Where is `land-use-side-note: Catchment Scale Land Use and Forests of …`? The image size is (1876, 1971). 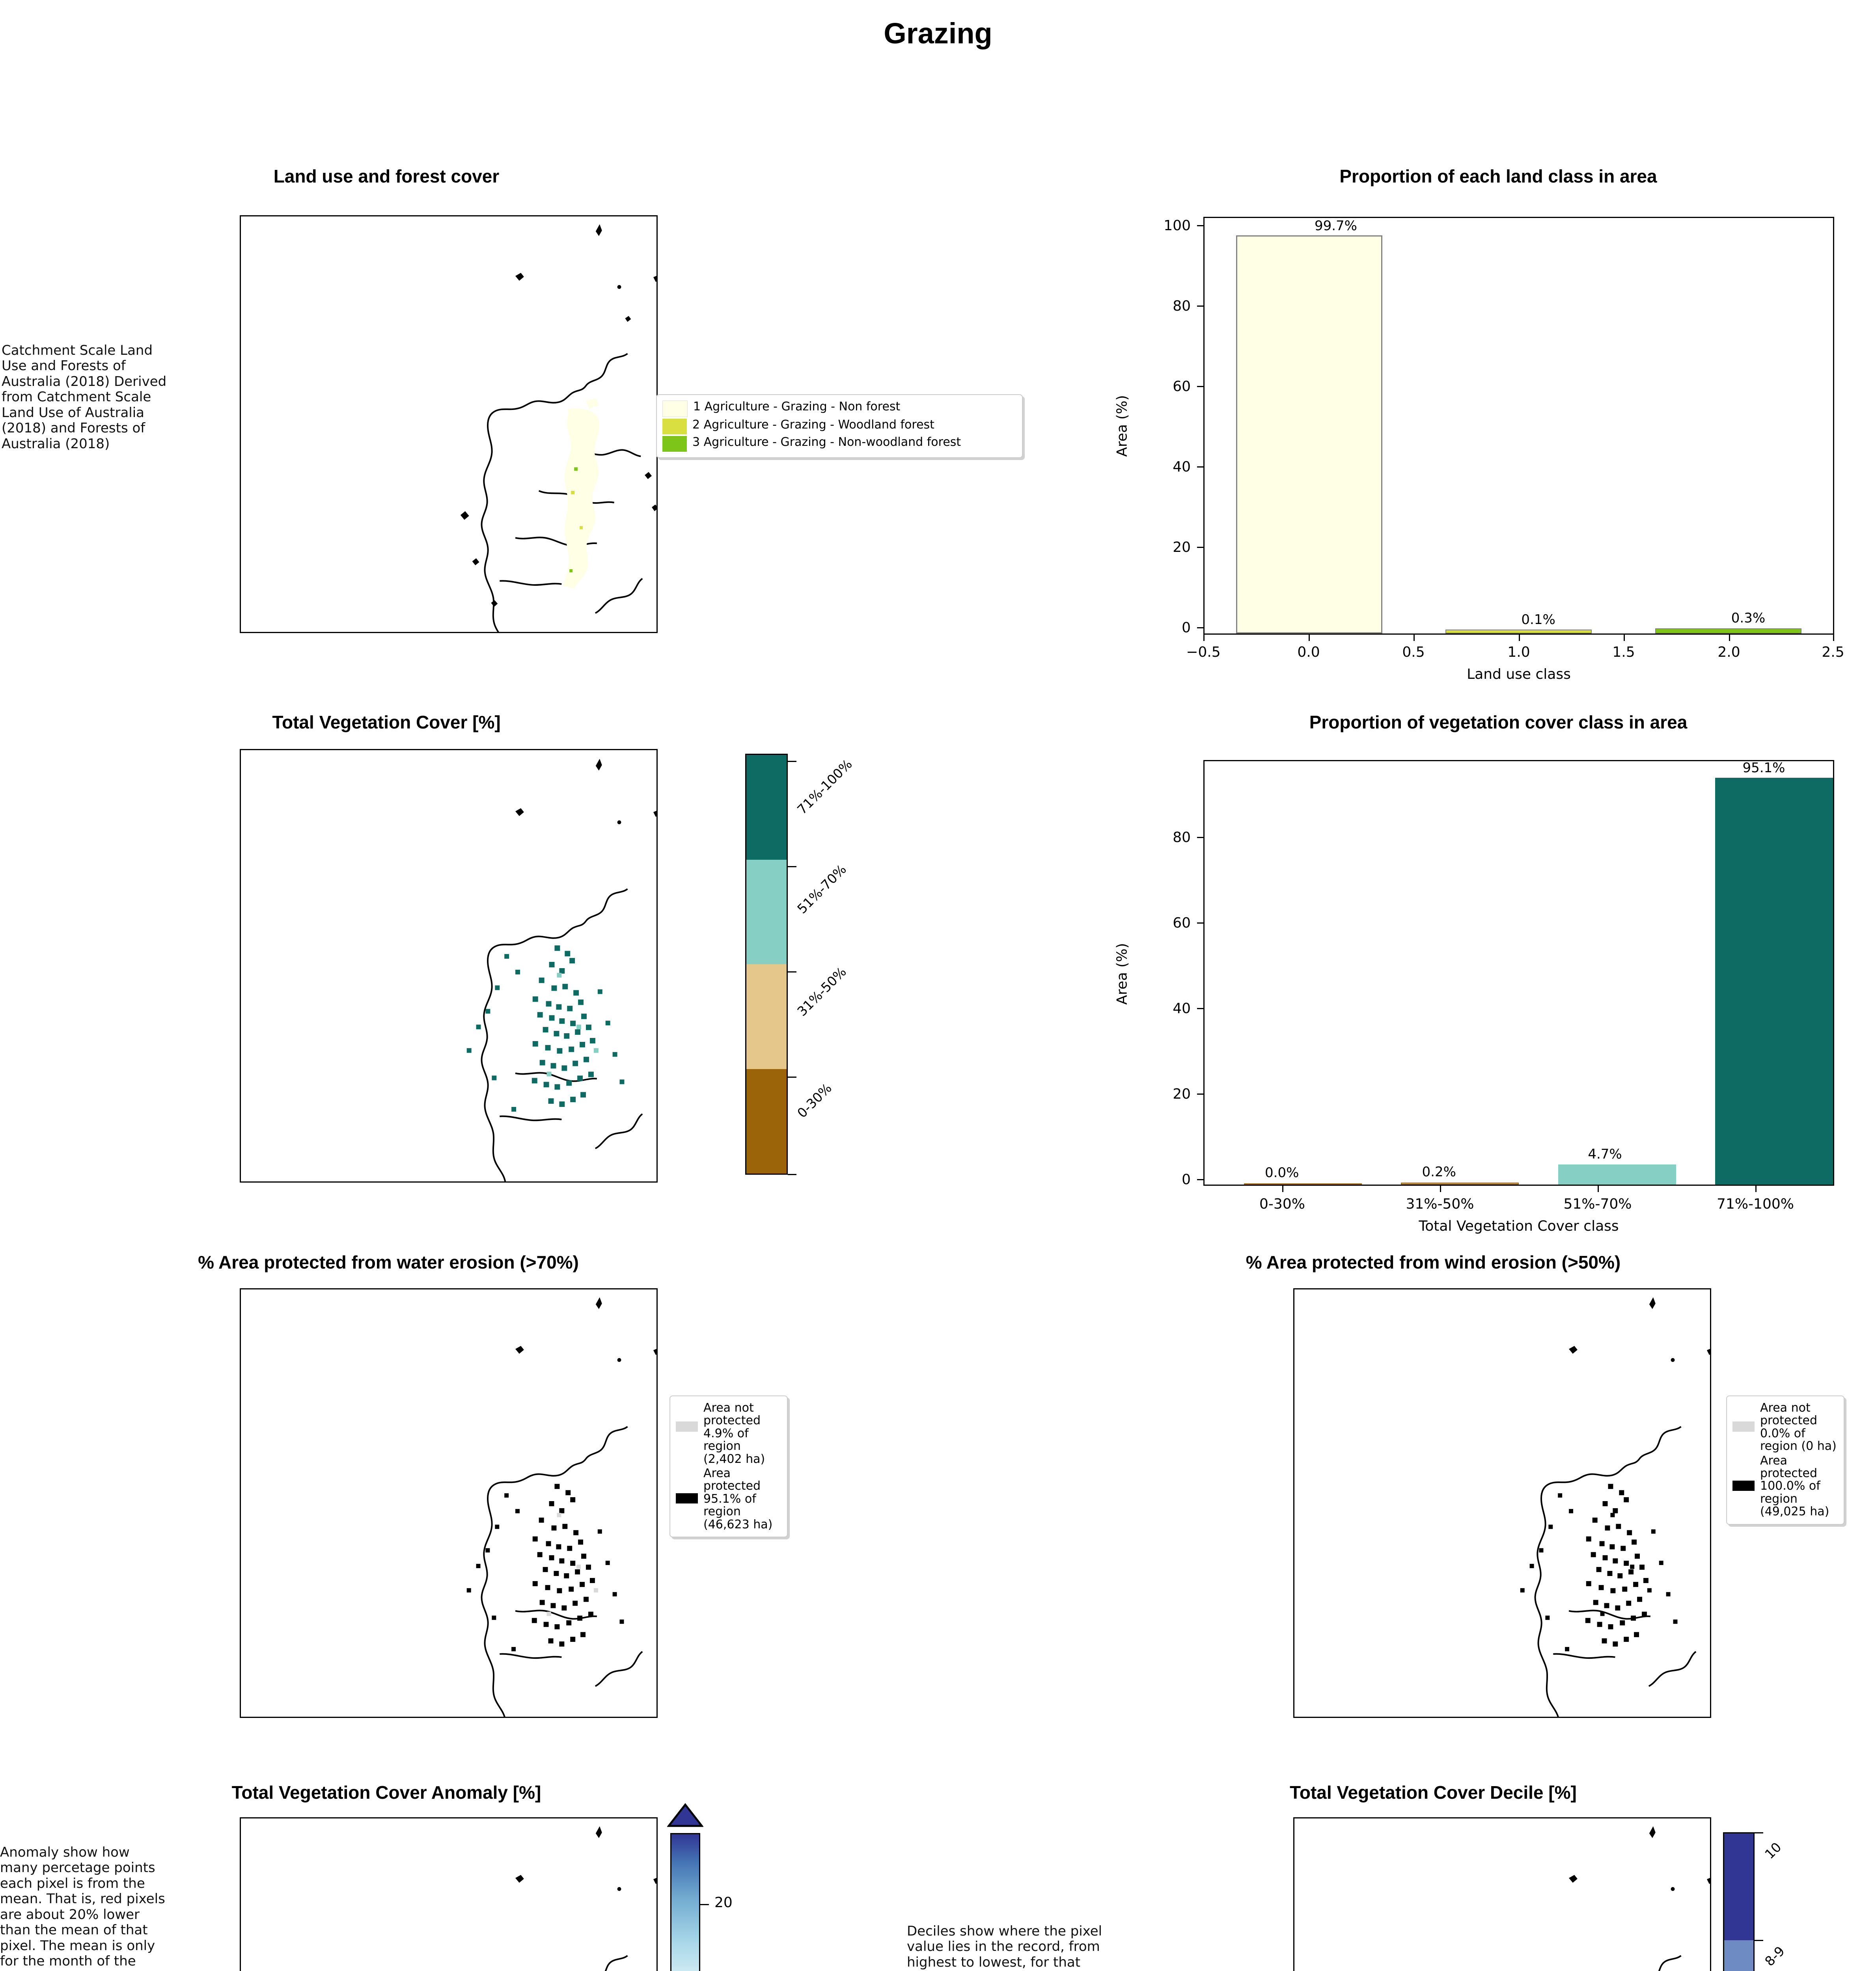 land-use-side-note: Catchment Scale Land Use and Forests of … is located at coordinates (85, 397).